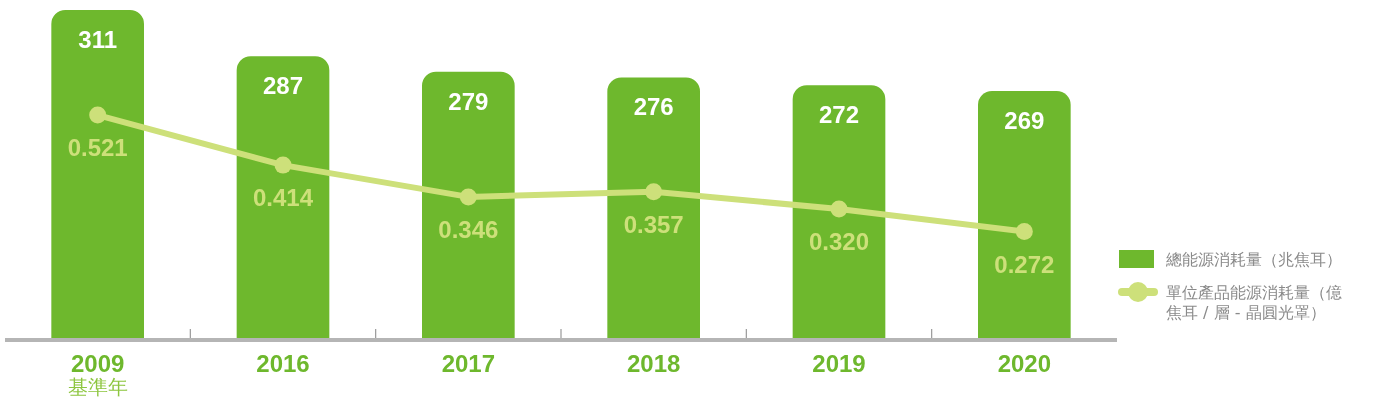 The height and width of the screenshot is (403, 1375). What do you see at coordinates (839, 115) in the screenshot?
I see `data-label: 272` at bounding box center [839, 115].